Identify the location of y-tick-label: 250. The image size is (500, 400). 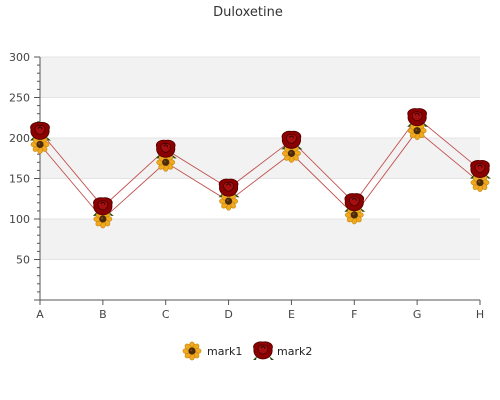
(19, 98).